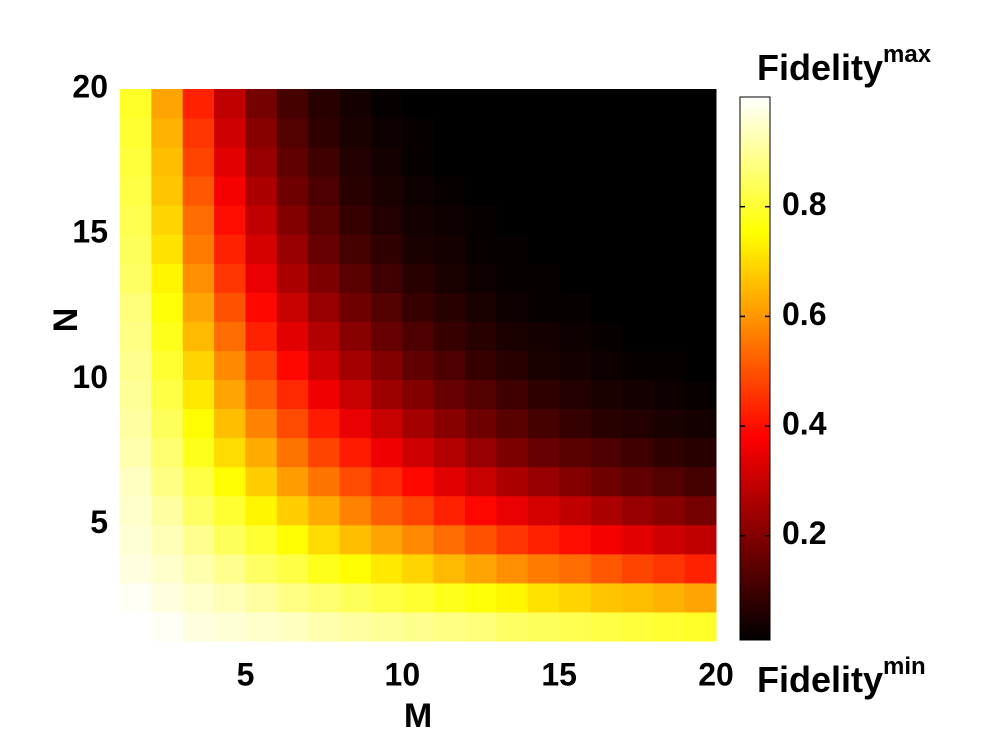 This screenshot has height=737, width=992. I want to click on y-tick-label: 20, so click(90, 86).